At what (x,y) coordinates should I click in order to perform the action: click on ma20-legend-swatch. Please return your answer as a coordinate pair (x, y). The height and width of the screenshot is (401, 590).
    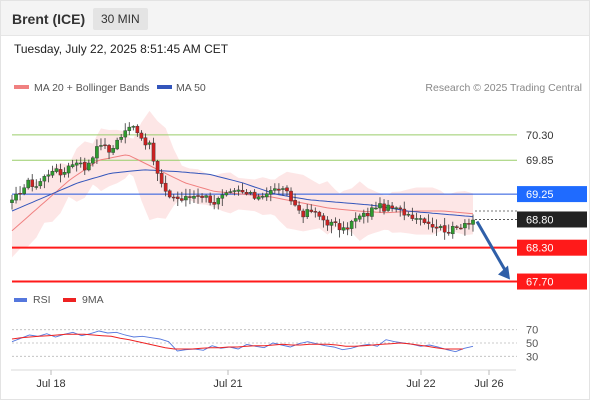
    Looking at the image, I should click on (21, 87).